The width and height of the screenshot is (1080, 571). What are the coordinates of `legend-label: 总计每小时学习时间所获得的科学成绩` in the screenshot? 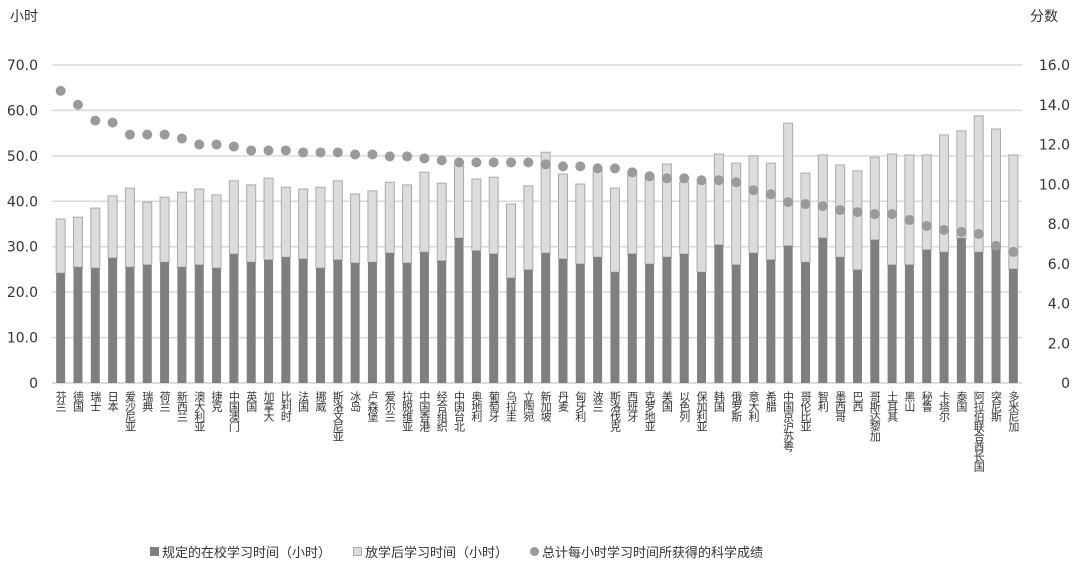 It's located at (653, 553).